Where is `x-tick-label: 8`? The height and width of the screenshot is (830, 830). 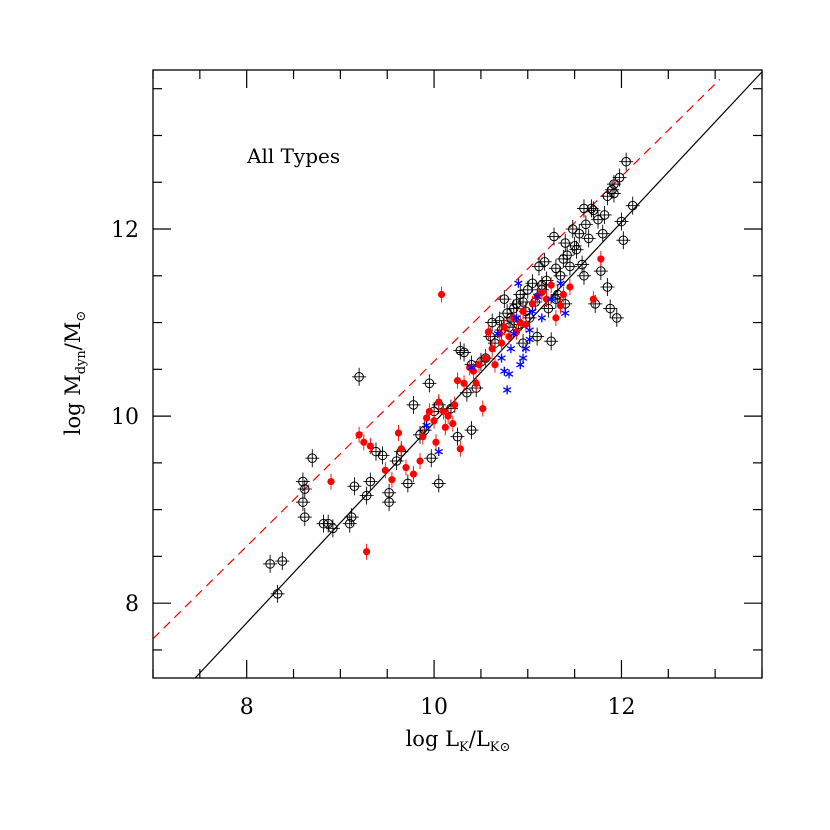
x-tick-label: 8 is located at coordinates (247, 707).